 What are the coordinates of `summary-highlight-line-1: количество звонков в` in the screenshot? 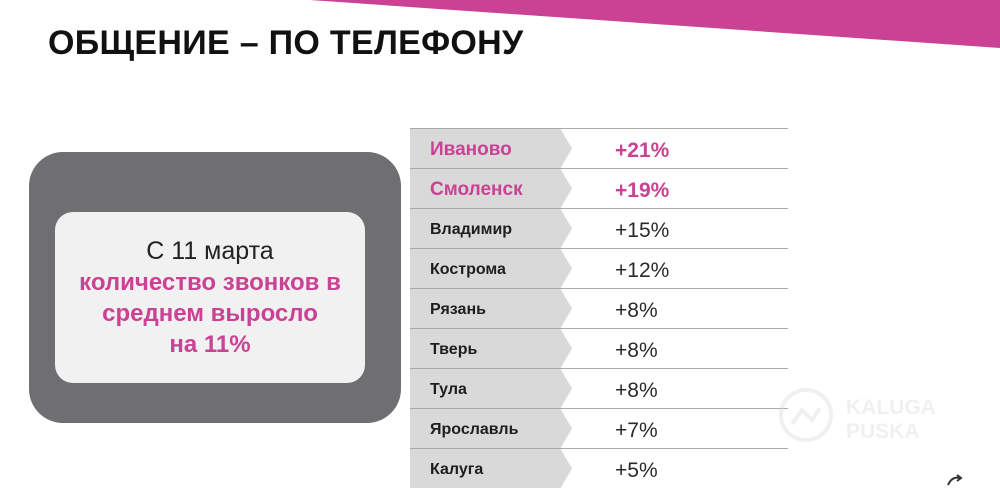 It's located at (210, 282).